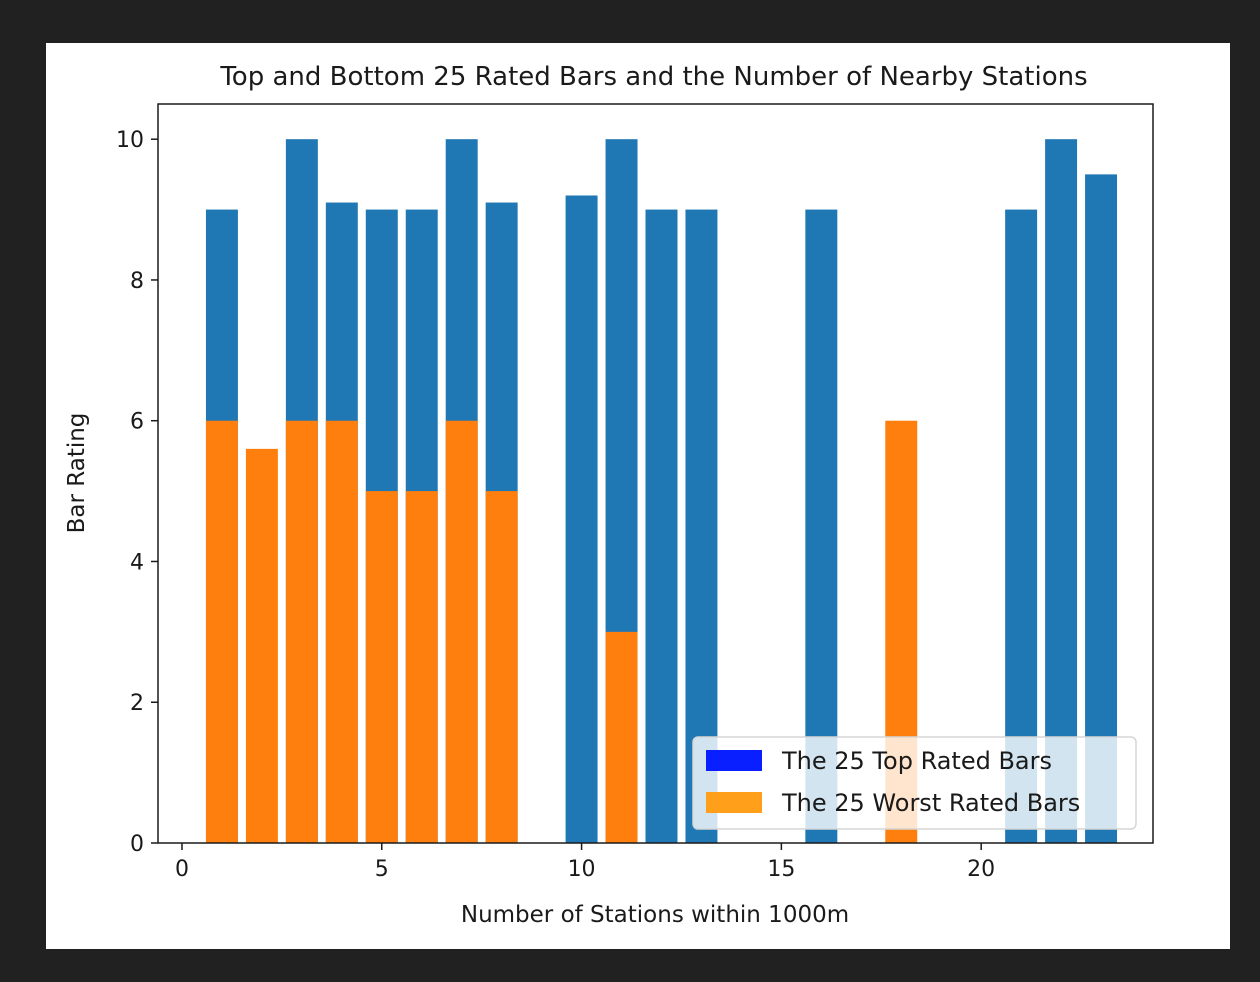 This screenshot has width=1260, height=982. What do you see at coordinates (77, 473) in the screenshot?
I see `y-axis-label: Bar Rating` at bounding box center [77, 473].